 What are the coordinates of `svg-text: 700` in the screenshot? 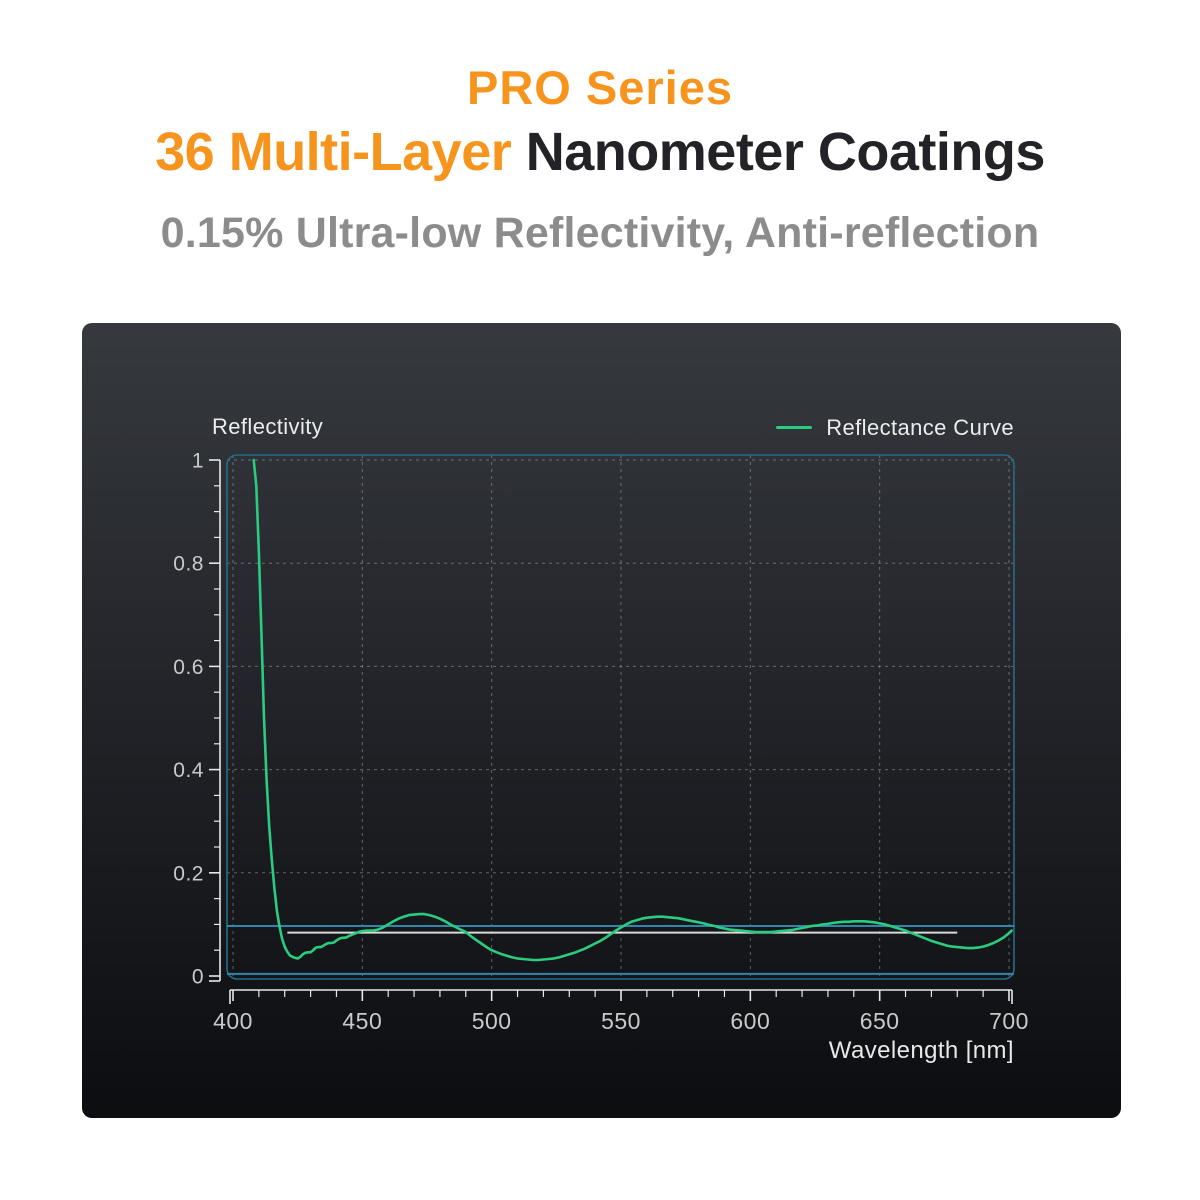 It's located at (1009, 1021).